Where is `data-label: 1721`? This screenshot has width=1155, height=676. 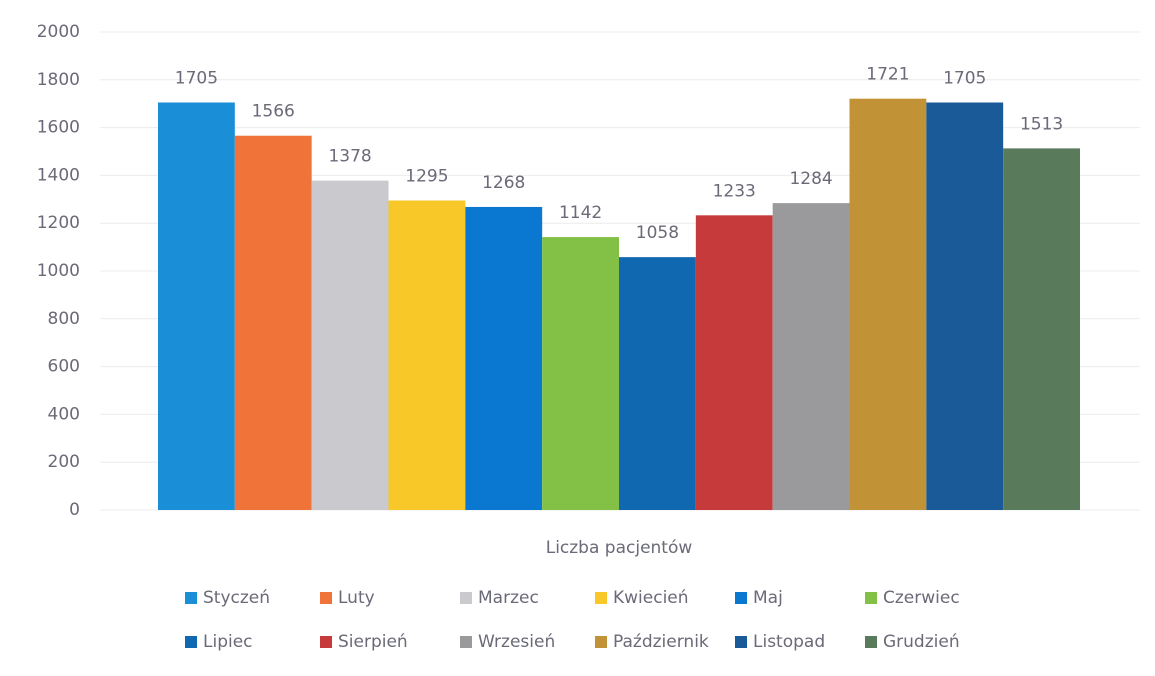
data-label: 1721 is located at coordinates (887, 75).